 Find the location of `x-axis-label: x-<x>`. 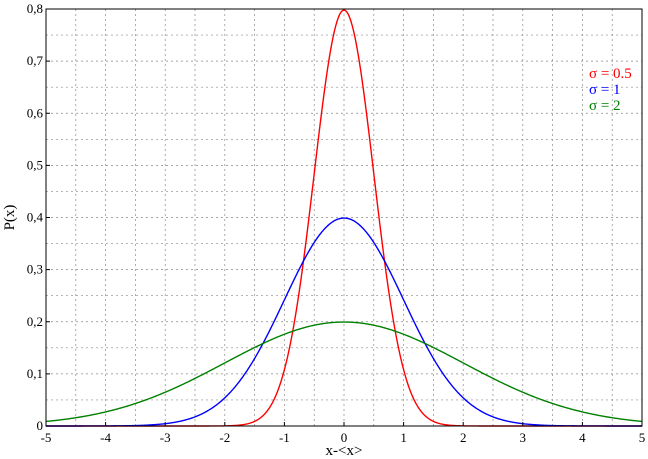

x-axis-label: x-<x> is located at coordinates (344, 451).